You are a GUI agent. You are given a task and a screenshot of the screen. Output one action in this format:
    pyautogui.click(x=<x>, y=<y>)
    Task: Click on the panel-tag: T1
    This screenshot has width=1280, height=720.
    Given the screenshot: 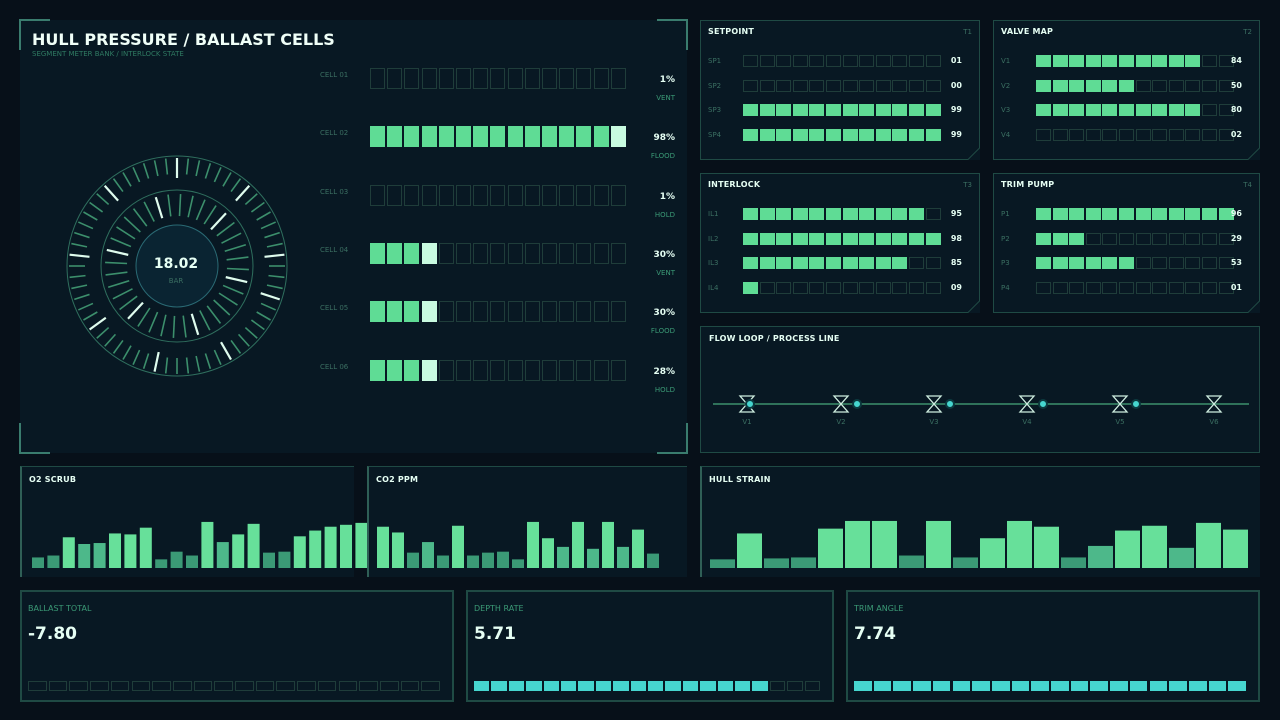 What is the action you would take?
    pyautogui.click(x=967, y=32)
    